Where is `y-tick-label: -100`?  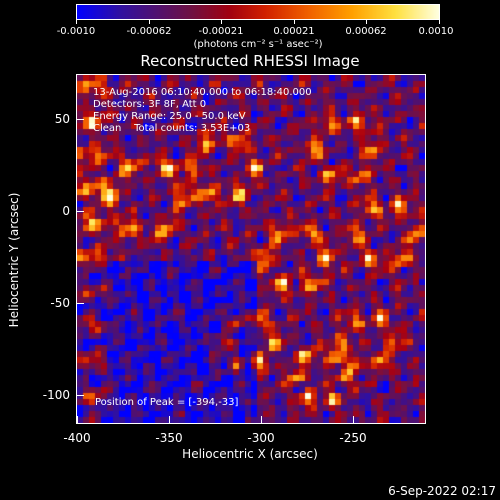
y-tick-label: -100 is located at coordinates (56, 395).